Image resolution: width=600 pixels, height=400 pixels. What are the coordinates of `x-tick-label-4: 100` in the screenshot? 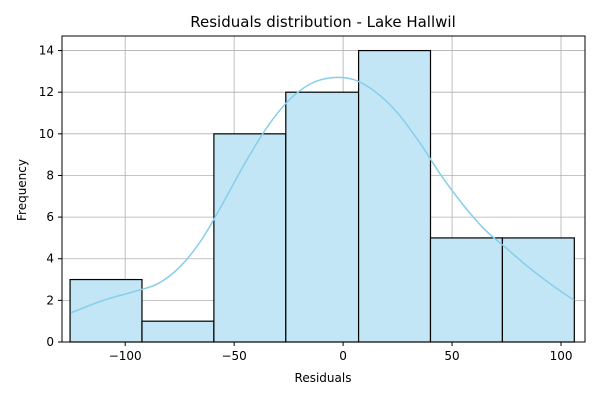 It's located at (561, 356).